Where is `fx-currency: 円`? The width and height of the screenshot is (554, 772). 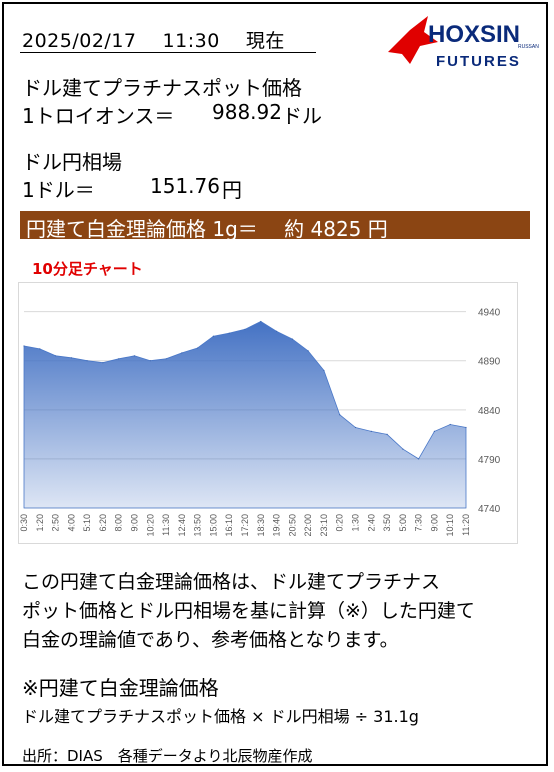
fx-currency: 円 is located at coordinates (232, 190).